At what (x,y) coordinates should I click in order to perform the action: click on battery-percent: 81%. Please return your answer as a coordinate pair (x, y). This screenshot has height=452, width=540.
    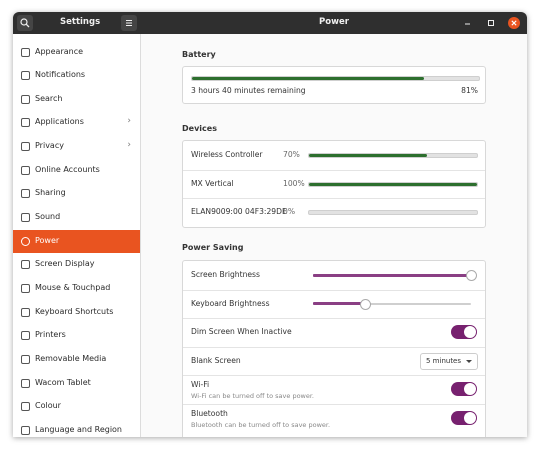
    Looking at the image, I should click on (469, 90).